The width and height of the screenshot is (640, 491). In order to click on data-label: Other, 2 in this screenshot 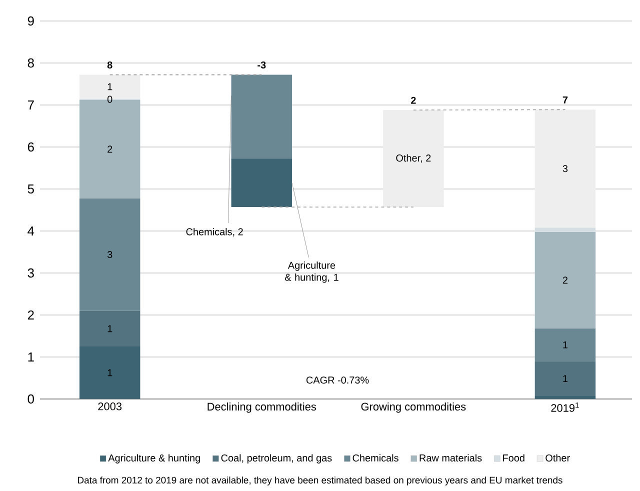, I will do `click(413, 158)`.